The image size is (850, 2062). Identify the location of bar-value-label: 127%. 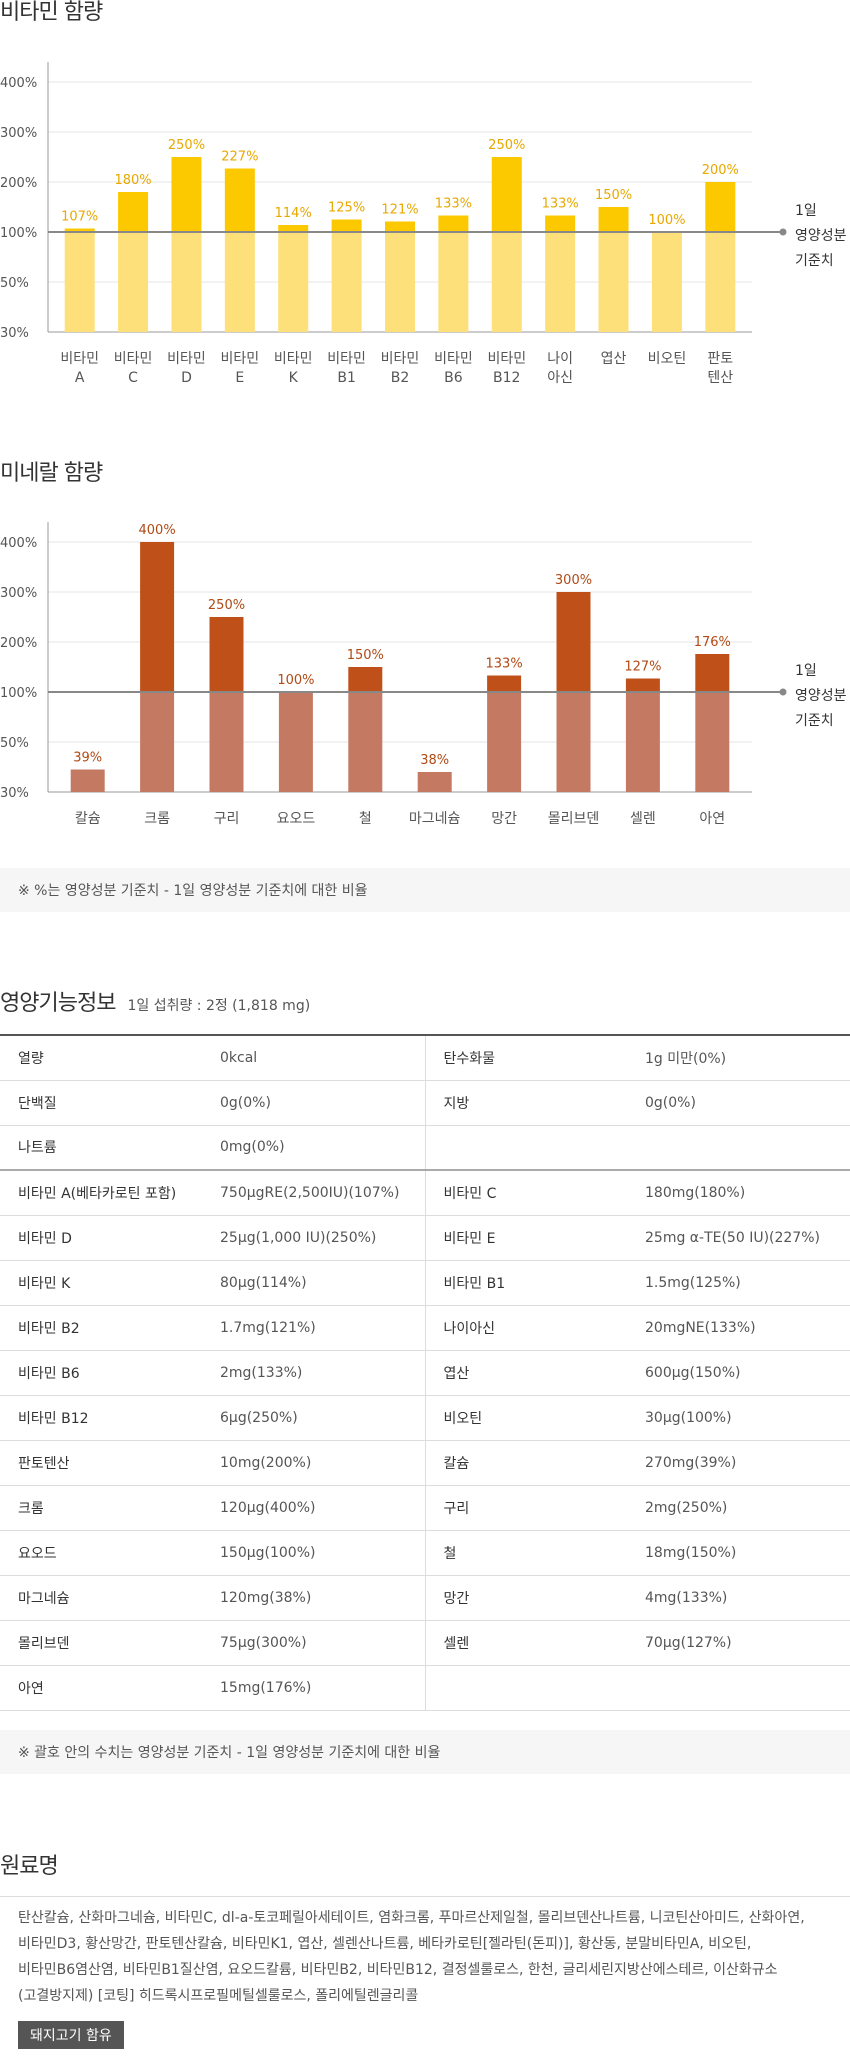
(642, 667).